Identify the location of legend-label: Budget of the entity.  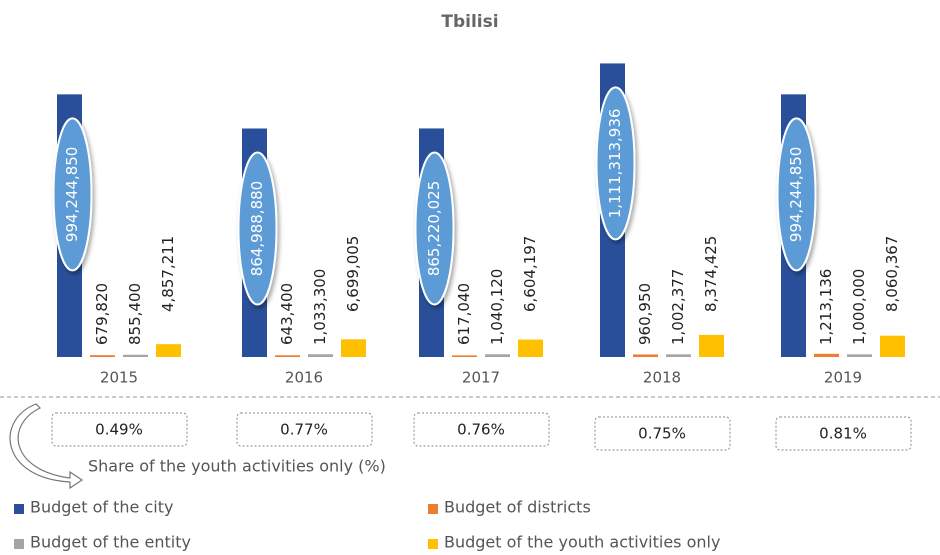
(110, 542).